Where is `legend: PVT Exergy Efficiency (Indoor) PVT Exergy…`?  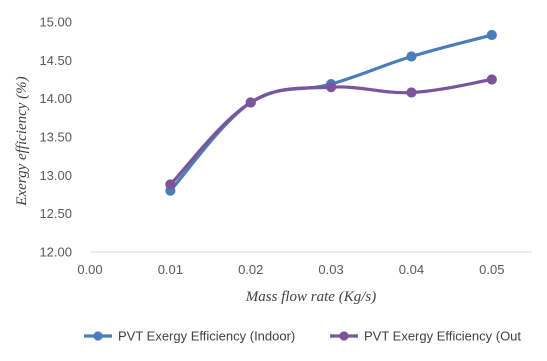 legend: PVT Exergy Efficiency (Indoor) PVT Exergy… is located at coordinates (302, 336).